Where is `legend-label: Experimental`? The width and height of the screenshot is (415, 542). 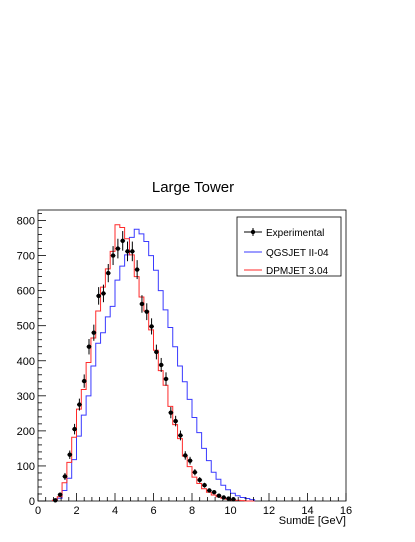
legend-label: Experimental is located at coordinates (295, 233).